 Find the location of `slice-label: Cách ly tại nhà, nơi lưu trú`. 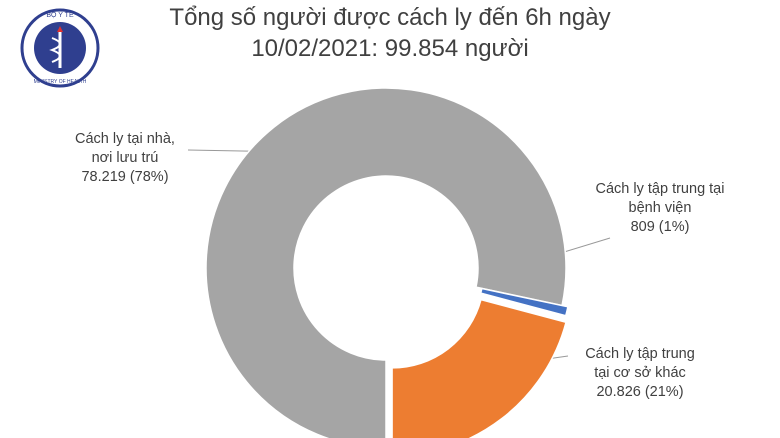

slice-label: Cách ly tại nhà, nơi lưu trú is located at coordinates (125, 148).